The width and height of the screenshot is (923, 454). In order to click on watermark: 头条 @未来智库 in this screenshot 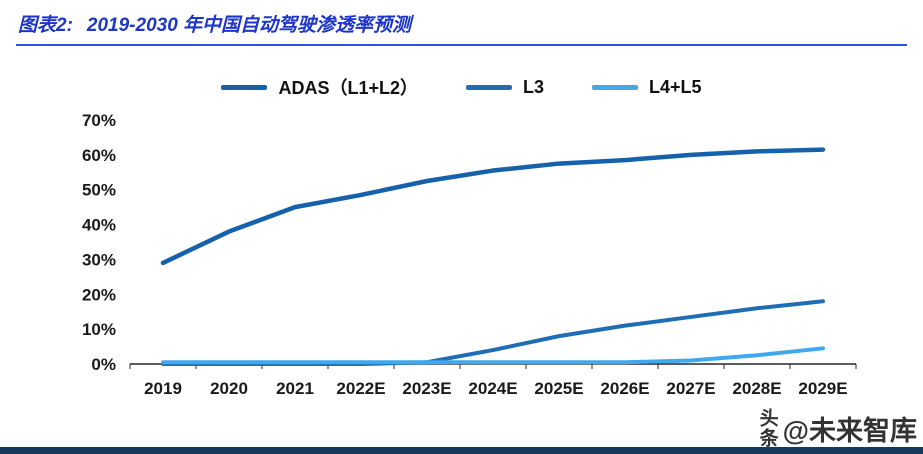, I will do `click(835, 428)`.